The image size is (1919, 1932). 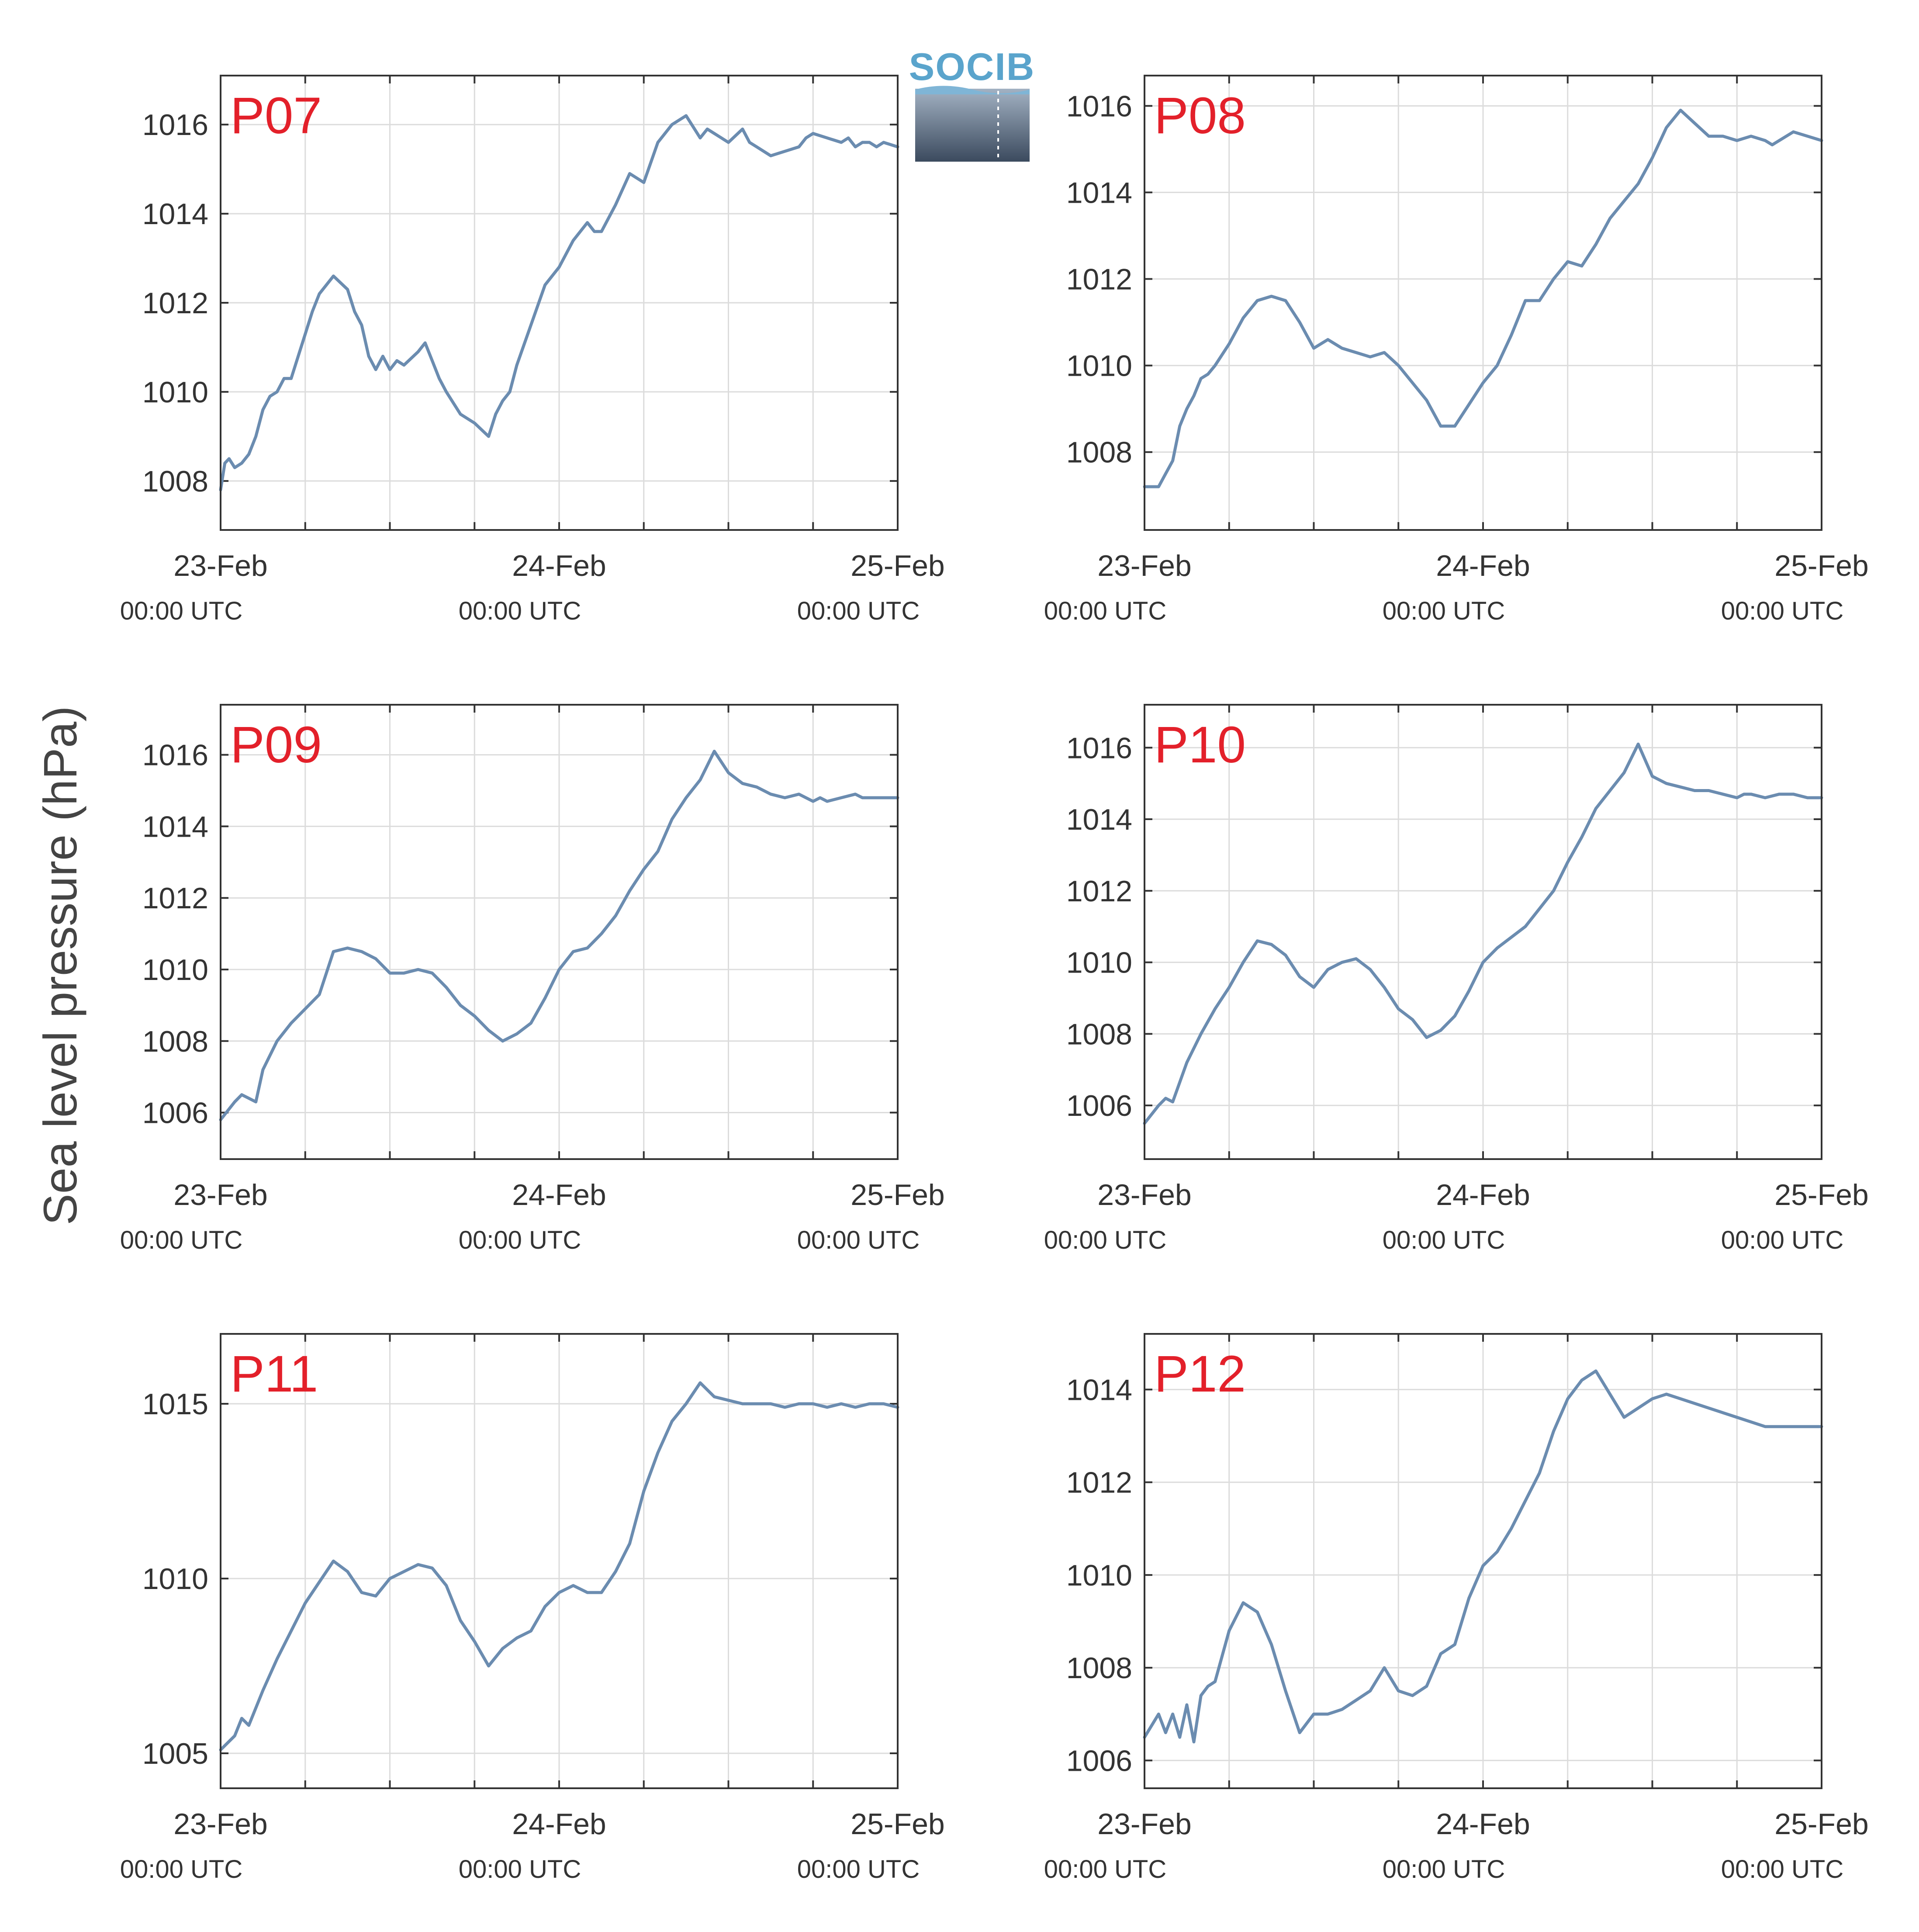 I want to click on panel-label: P09, so click(x=276, y=745).